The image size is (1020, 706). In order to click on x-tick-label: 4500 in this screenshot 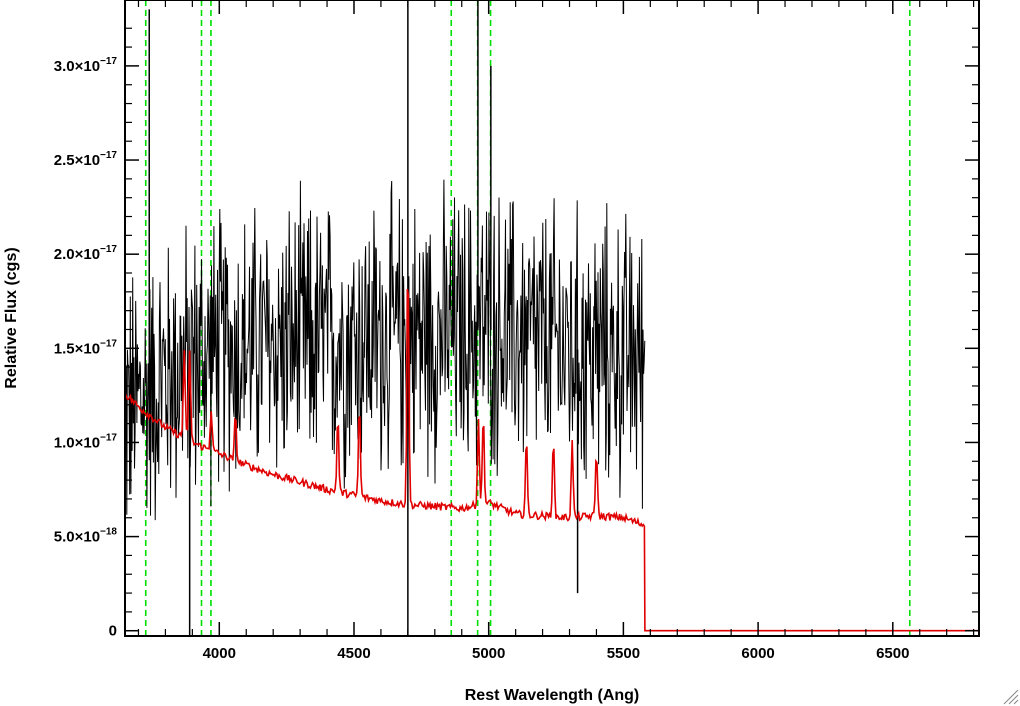, I will do `click(353, 653)`.